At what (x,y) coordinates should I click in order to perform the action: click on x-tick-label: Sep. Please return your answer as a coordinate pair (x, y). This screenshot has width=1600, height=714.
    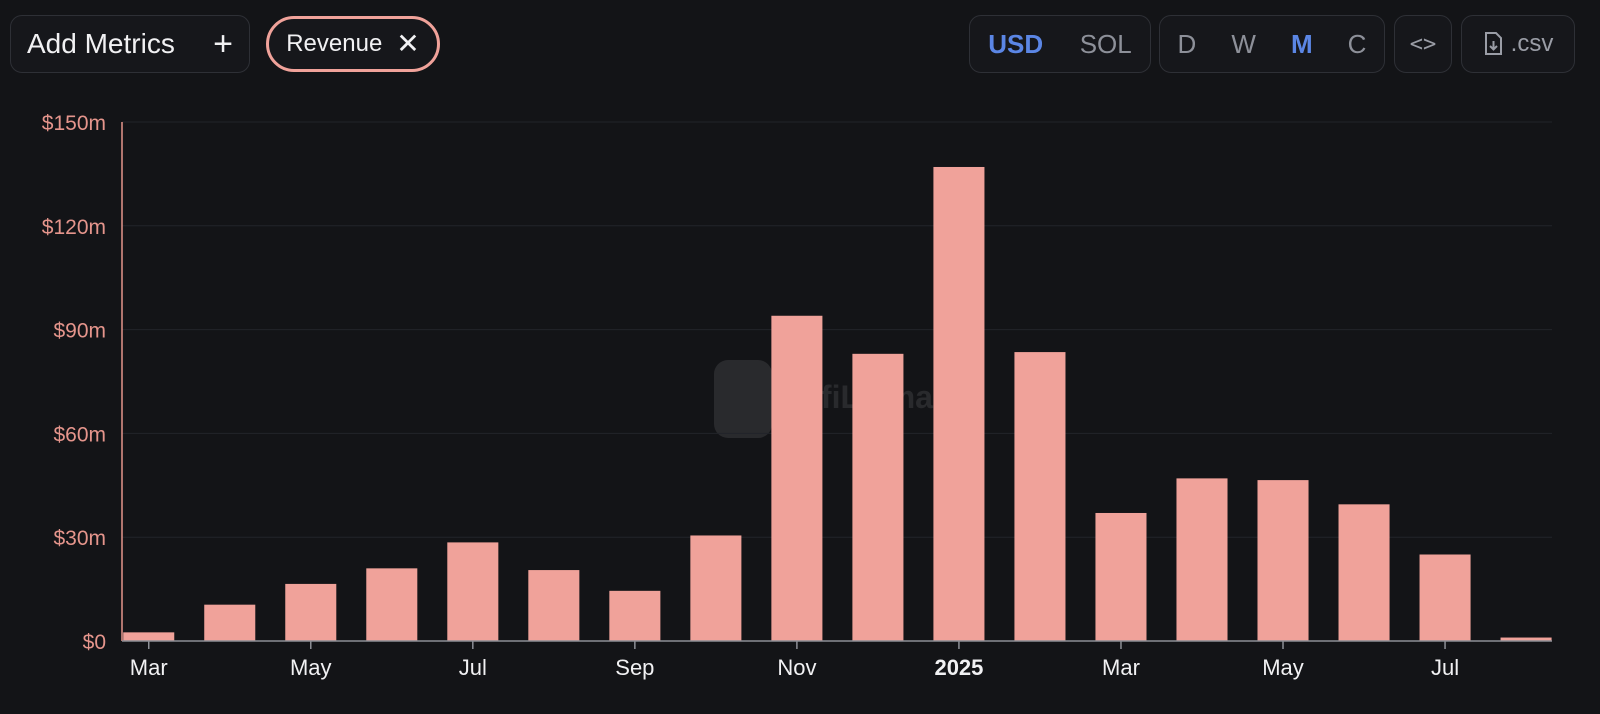
    Looking at the image, I should click on (634, 667).